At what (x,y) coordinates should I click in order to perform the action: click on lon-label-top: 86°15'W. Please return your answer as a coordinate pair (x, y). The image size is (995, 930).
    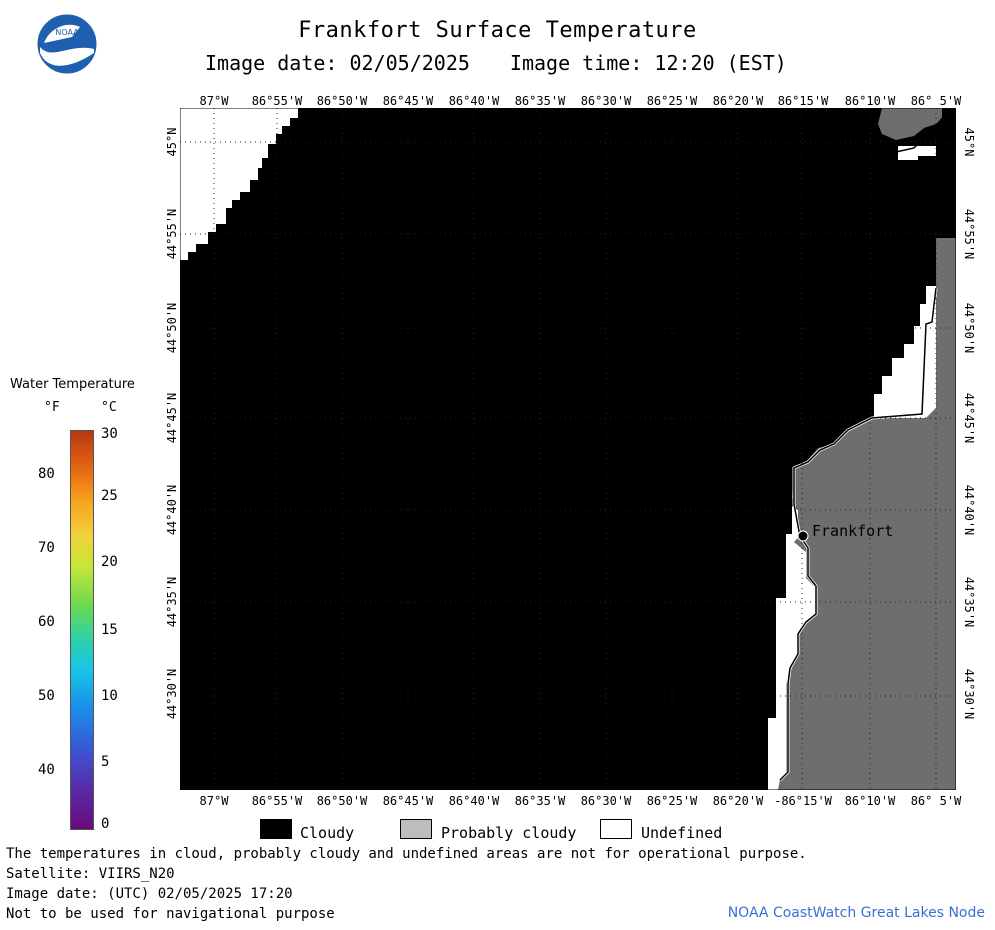
    Looking at the image, I should click on (803, 101).